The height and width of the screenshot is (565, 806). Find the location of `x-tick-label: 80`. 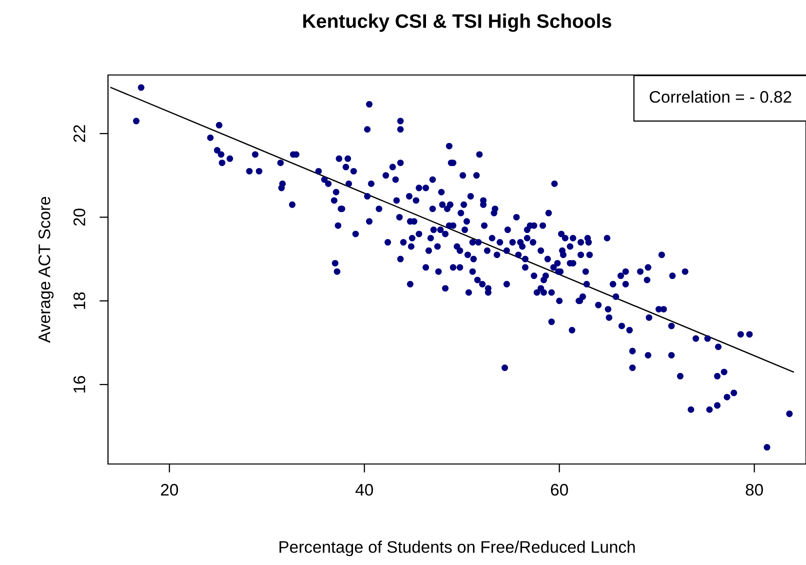

x-tick-label: 80 is located at coordinates (754, 490).